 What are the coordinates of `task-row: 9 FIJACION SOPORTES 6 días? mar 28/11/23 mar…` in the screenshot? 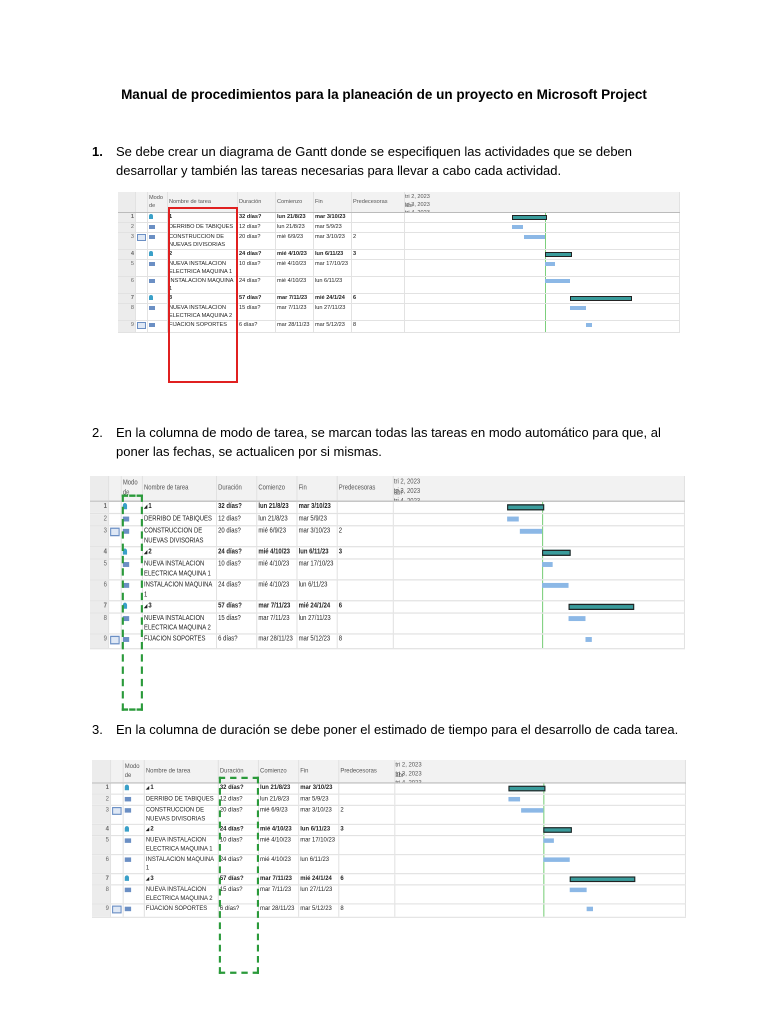 It's located at (387, 642).